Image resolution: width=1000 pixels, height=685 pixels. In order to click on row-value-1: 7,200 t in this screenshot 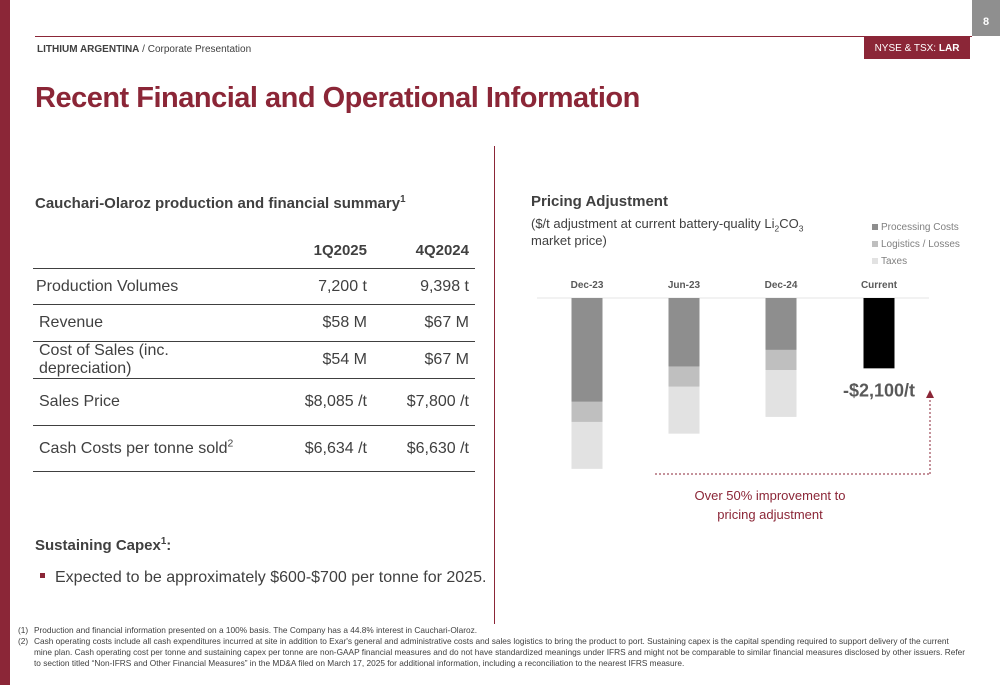, I will do `click(312, 286)`.